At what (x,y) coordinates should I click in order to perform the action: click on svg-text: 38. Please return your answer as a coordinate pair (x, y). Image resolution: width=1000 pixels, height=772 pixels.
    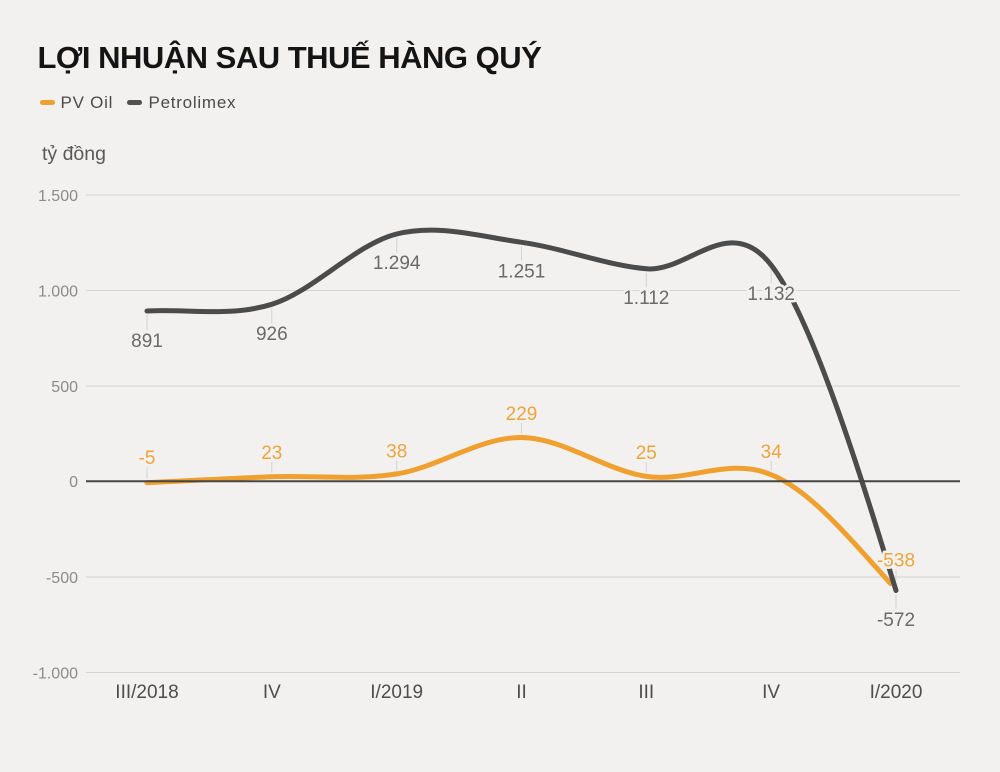
    Looking at the image, I should click on (396, 451).